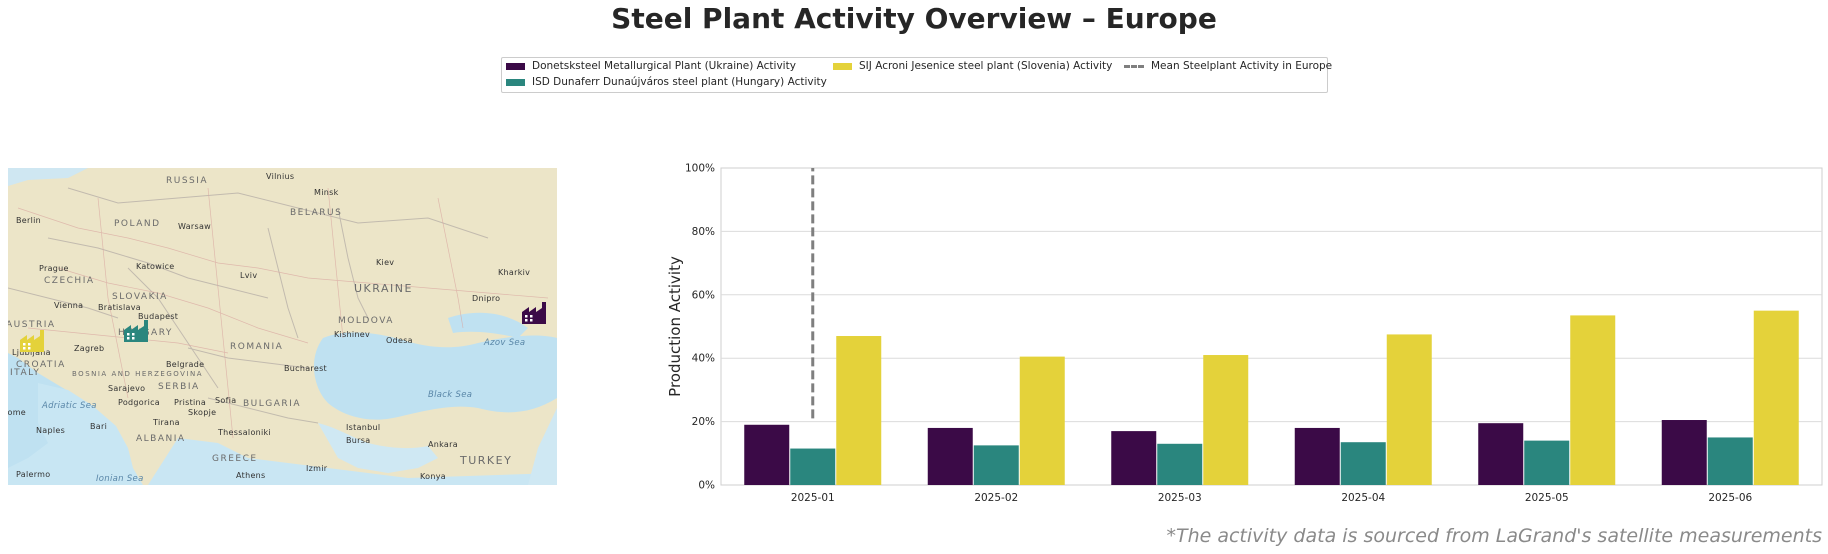 The width and height of the screenshot is (1828, 554). What do you see at coordinates (385, 262) in the screenshot?
I see `map-label: Kiev` at bounding box center [385, 262].